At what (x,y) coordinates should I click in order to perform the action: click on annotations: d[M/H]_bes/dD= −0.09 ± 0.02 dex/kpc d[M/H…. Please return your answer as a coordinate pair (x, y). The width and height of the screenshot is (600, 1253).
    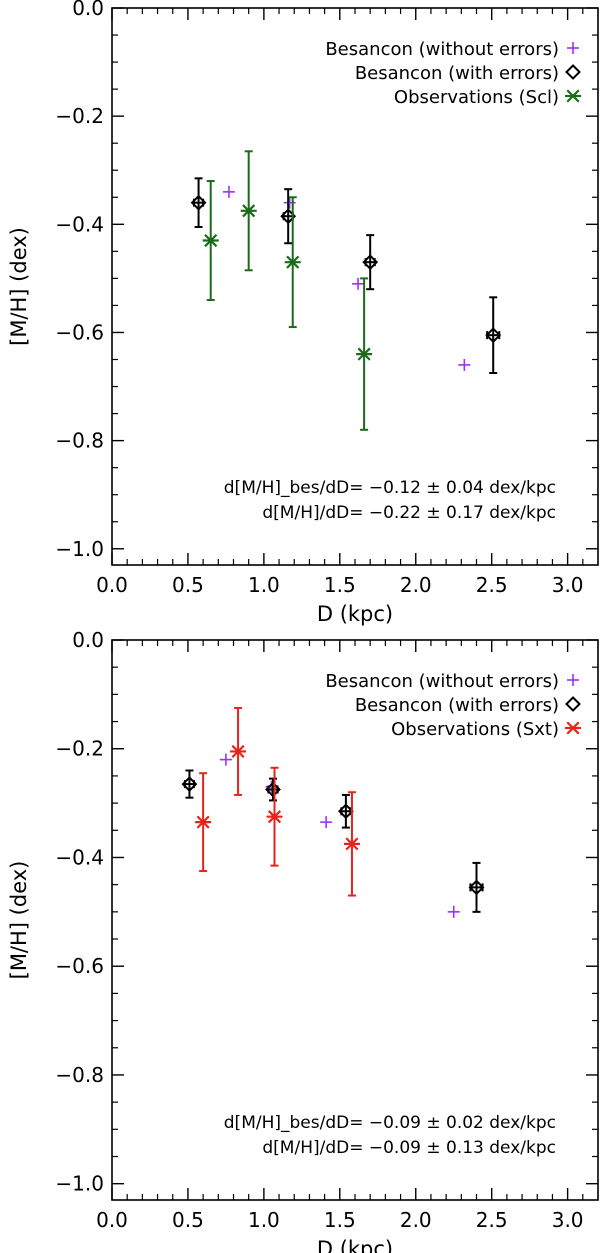
    Looking at the image, I should click on (390, 1135).